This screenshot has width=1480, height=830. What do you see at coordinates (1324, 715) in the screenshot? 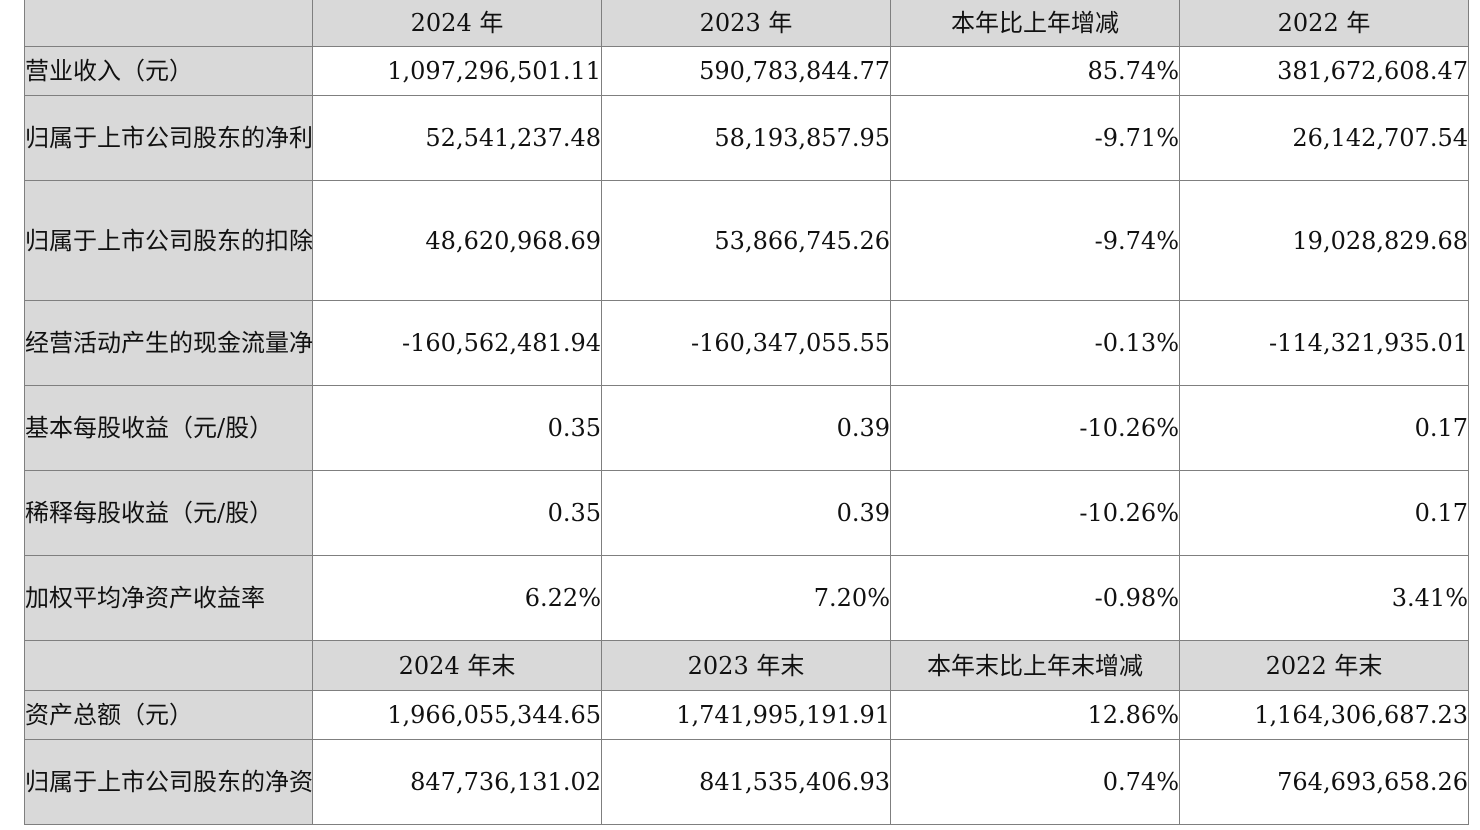
I see `cell-2022: 1,164,306,687.23` at bounding box center [1324, 715].